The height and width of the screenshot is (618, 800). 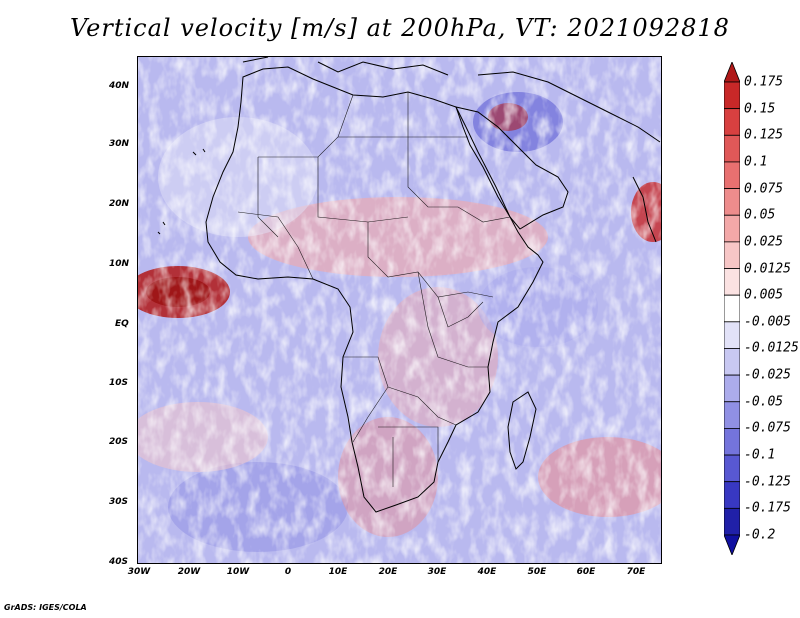 I want to click on colorbar-tick-label: -0.175, so click(x=767, y=508).